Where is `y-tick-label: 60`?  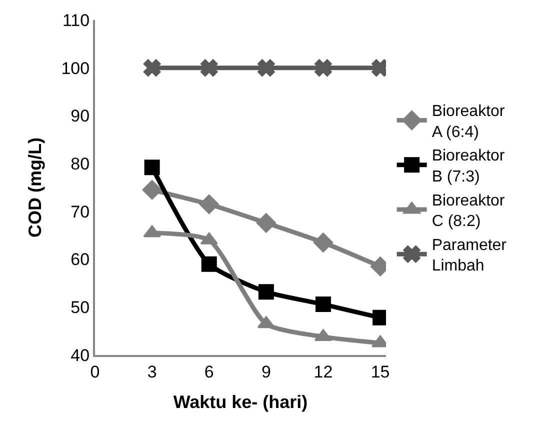 y-tick-label: 60 is located at coordinates (80, 260).